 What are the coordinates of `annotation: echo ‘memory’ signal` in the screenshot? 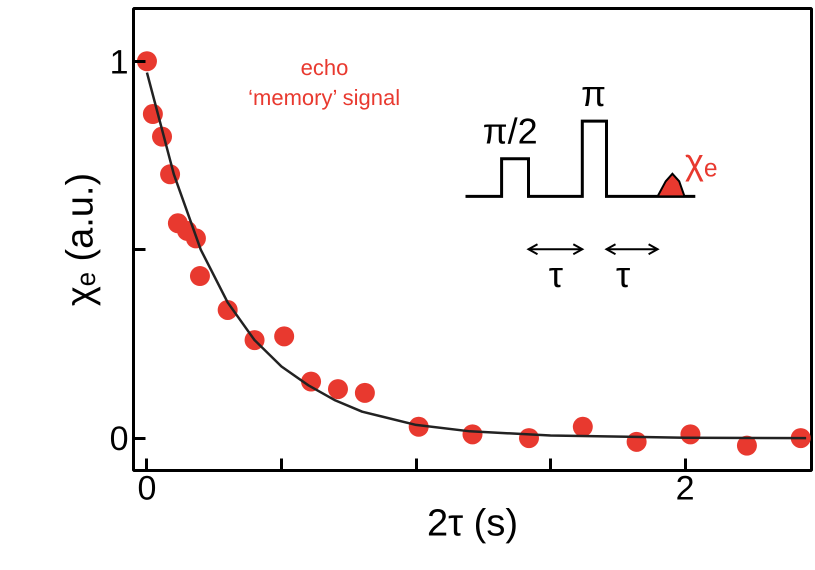 It's located at (324, 82).